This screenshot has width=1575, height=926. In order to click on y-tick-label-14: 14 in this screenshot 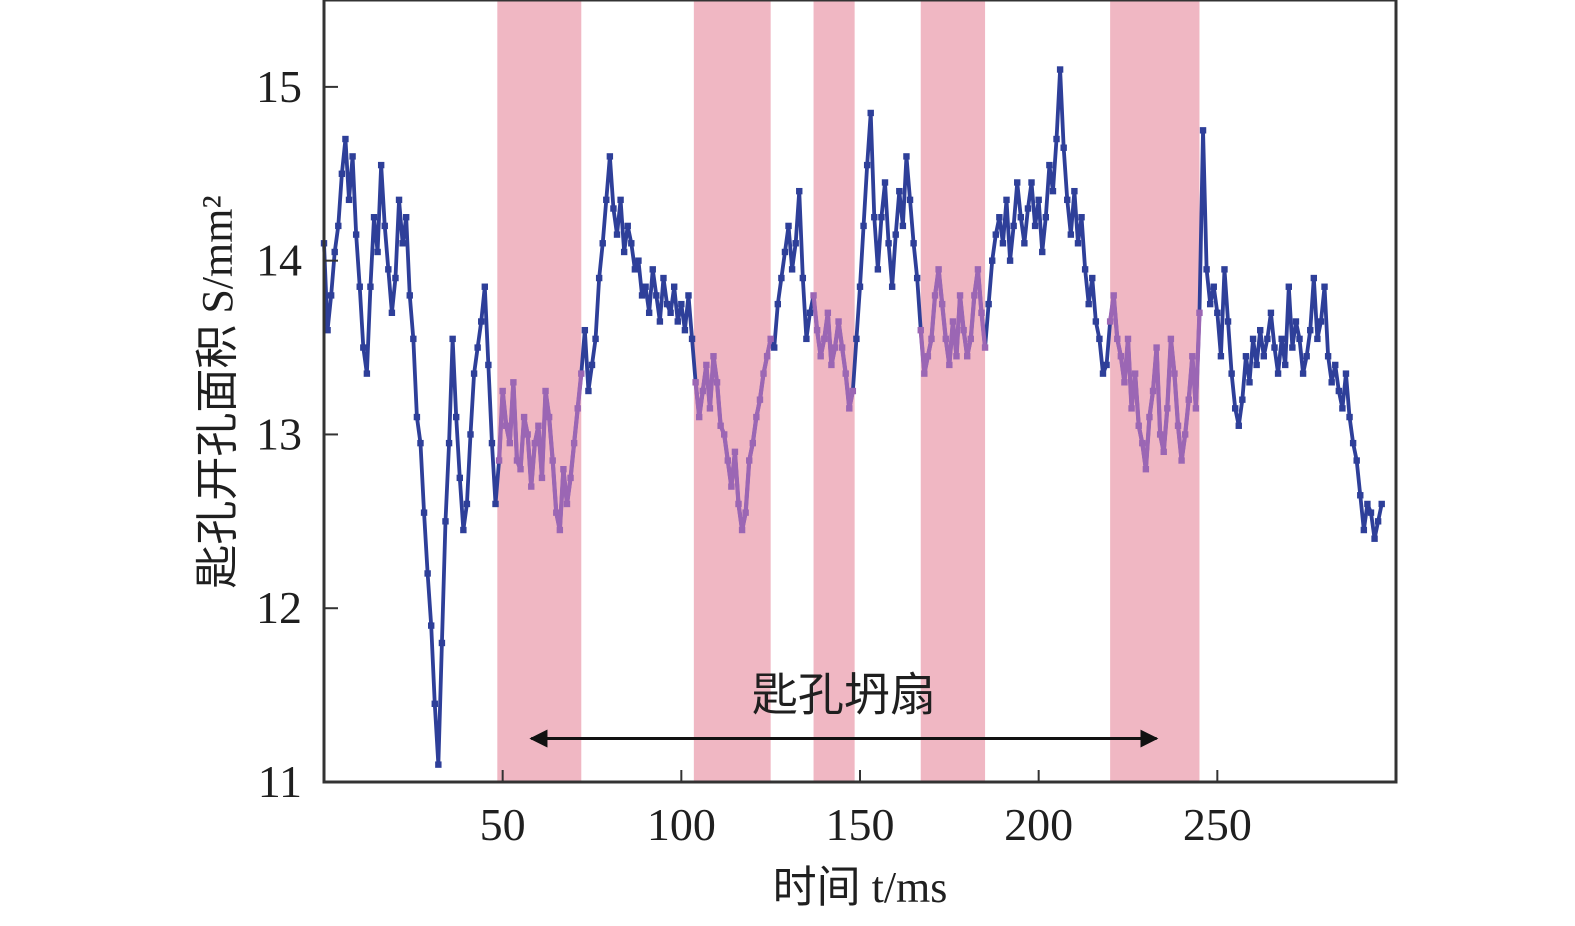, I will do `click(279, 260)`.